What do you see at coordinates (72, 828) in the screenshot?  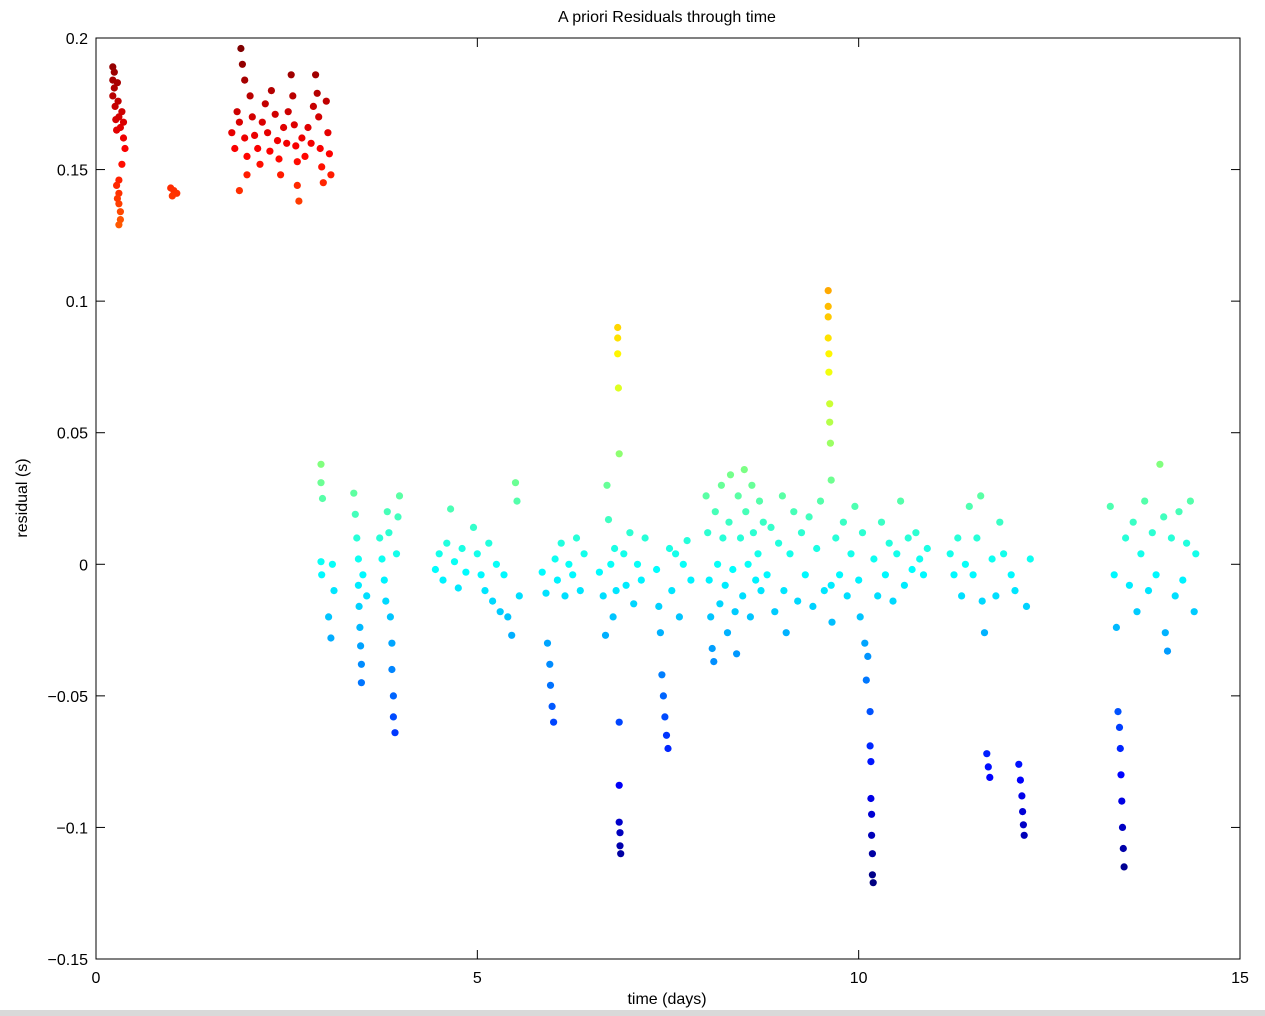 I see `y-tick-label: −0.1` at bounding box center [72, 828].